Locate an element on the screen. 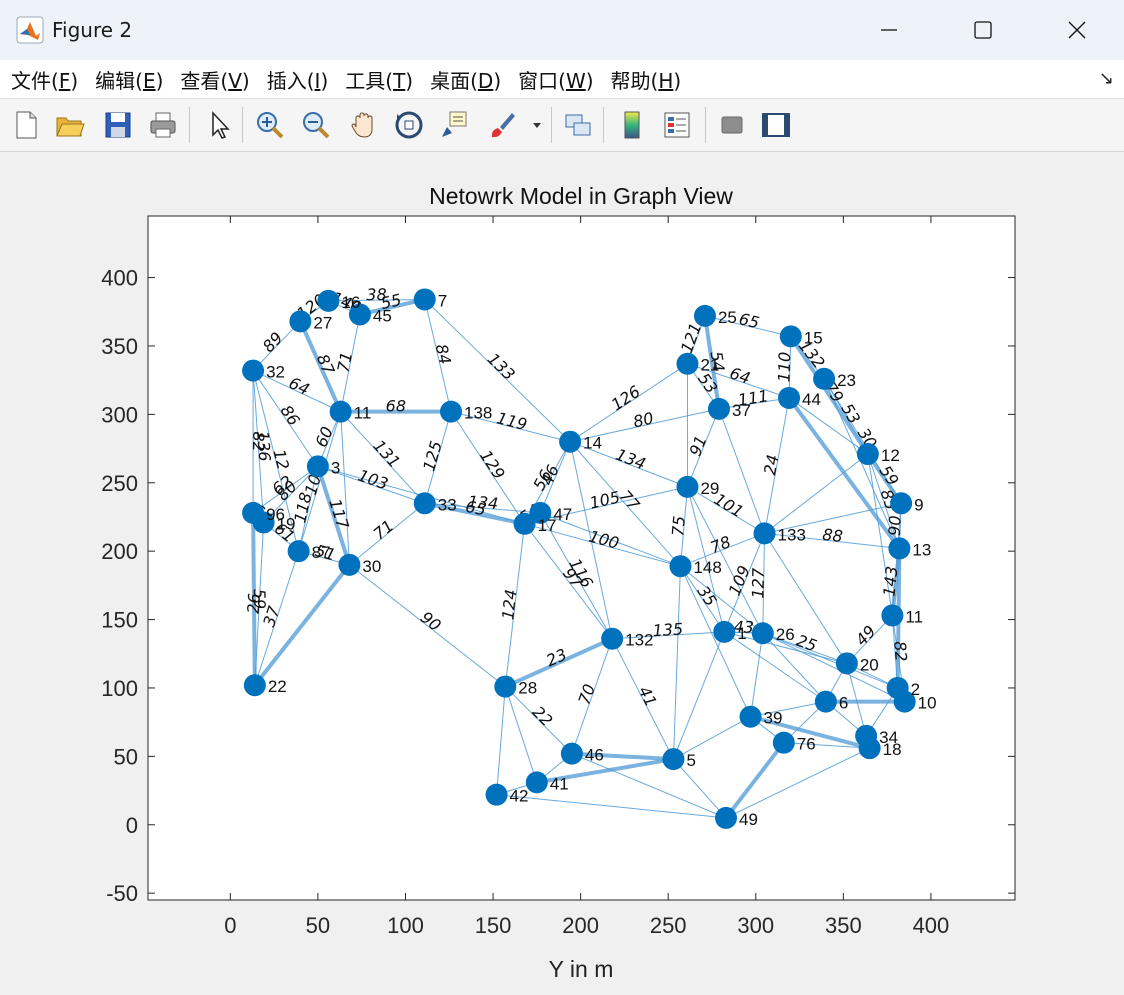 The height and width of the screenshot is (995, 1124). node-label: 23 is located at coordinates (846, 380).